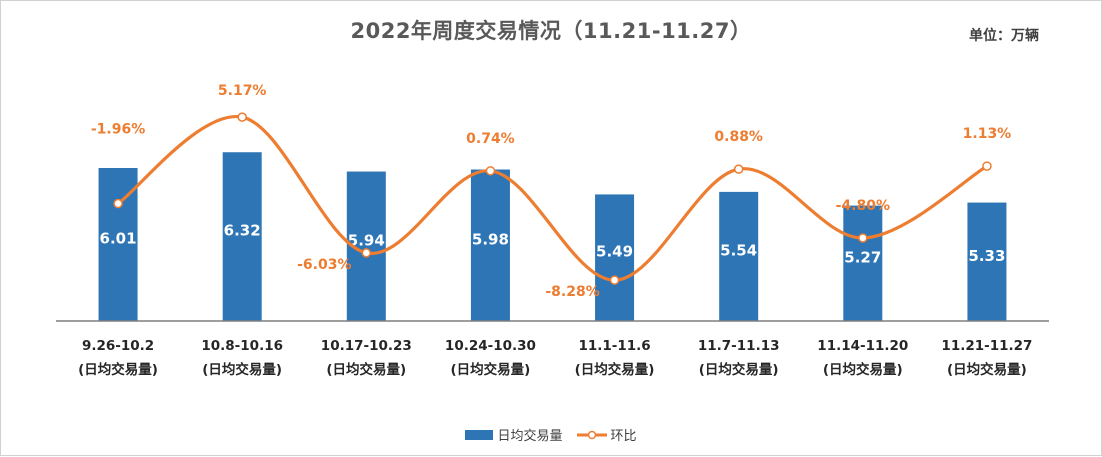  I want to click on legend-line-icon, so click(591, 434).